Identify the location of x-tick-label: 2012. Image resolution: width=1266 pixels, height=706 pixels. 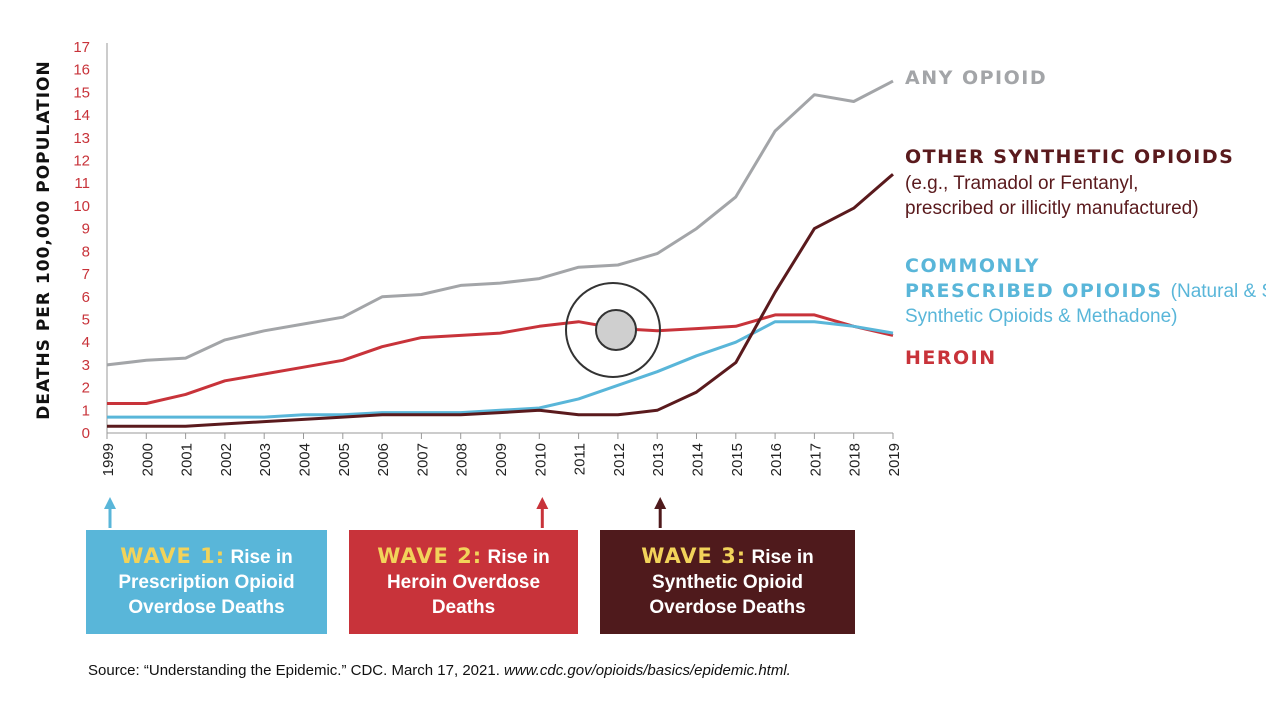
(619, 459).